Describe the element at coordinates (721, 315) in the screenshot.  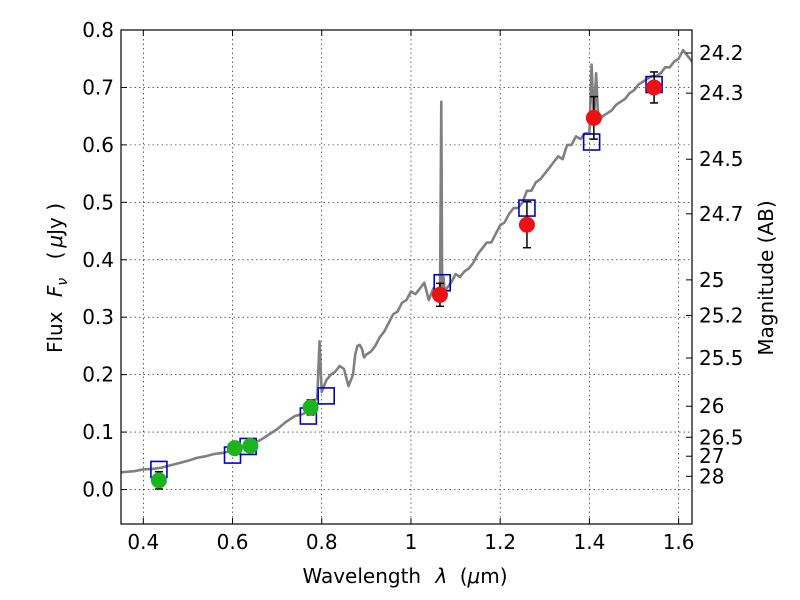
I see `y2-tick-label: 25.2` at that location.